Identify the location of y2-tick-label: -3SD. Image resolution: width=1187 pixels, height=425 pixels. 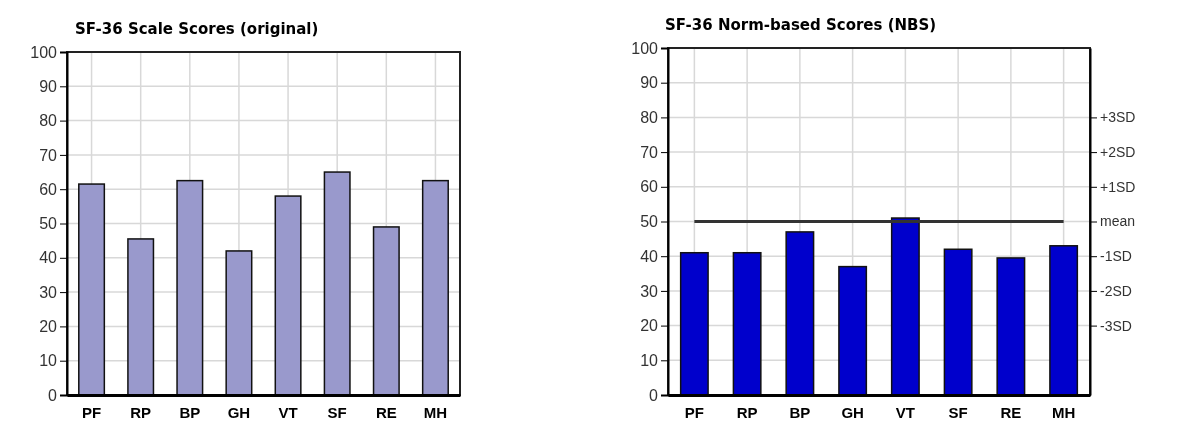
(1116, 325).